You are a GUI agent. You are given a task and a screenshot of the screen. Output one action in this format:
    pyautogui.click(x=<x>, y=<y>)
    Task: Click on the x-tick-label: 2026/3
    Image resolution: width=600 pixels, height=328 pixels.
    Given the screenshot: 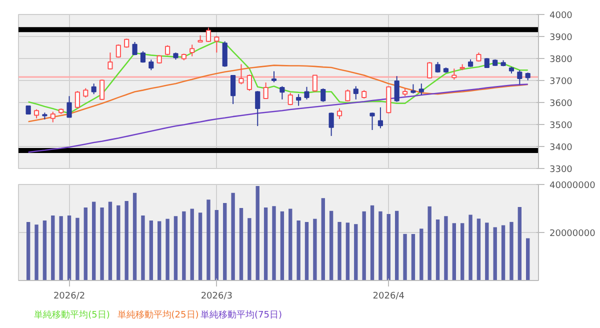 What is the action you would take?
    pyautogui.click(x=216, y=297)
    